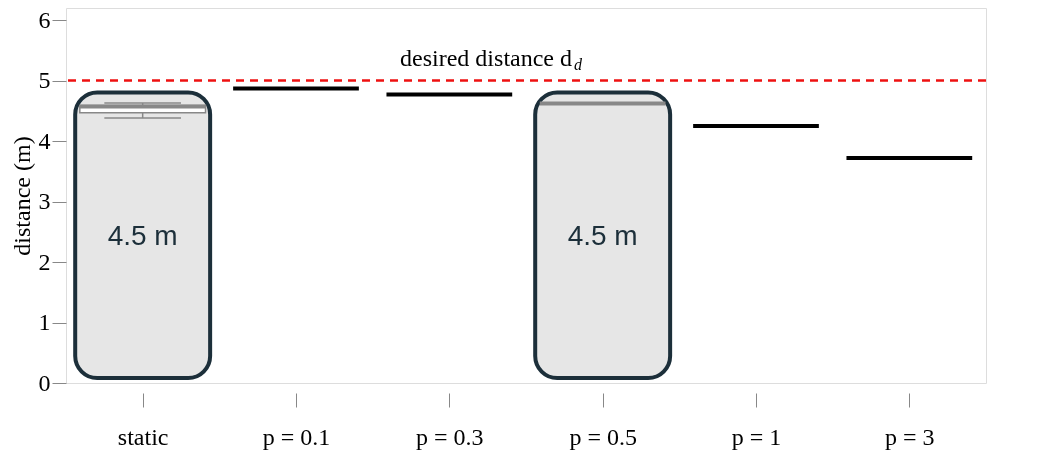 The width and height of the screenshot is (1061, 467). What do you see at coordinates (21, 196) in the screenshot?
I see `y-axis-title: distance (m)` at bounding box center [21, 196].